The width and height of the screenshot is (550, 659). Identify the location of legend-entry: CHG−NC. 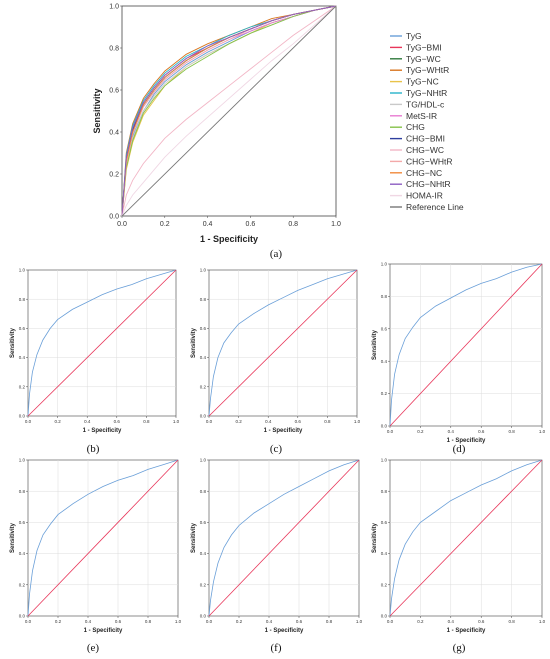
(424, 173).